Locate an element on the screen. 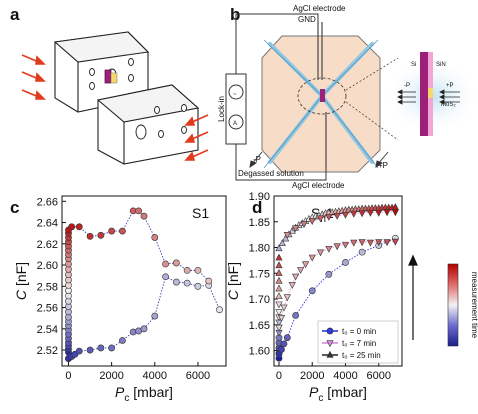 The height and width of the screenshot is (414, 478). legend: t₀ = 0 min t₀ = 7 min t₀ = 25 min is located at coordinates (358, 342).